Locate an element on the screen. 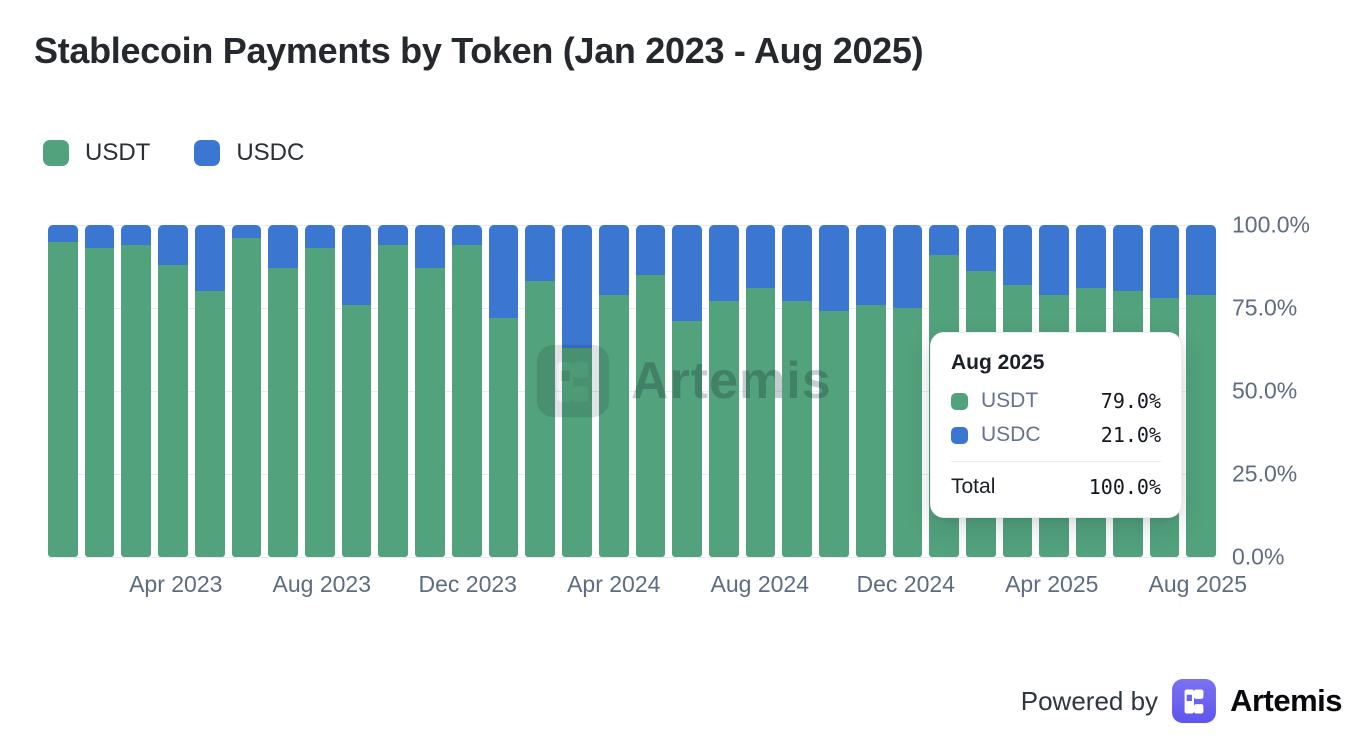 The image size is (1366, 740). tooltip-total-value: 100.0% is located at coordinates (1124, 487).